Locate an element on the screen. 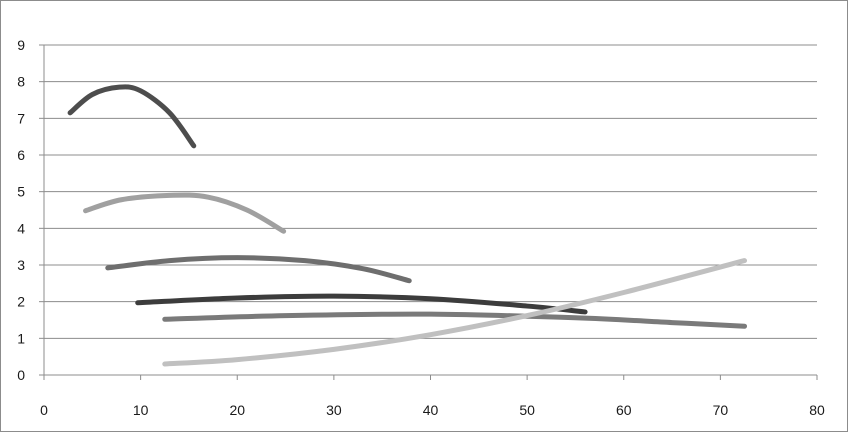 The image size is (848, 432). x-tick-label: 0 is located at coordinates (44, 410).